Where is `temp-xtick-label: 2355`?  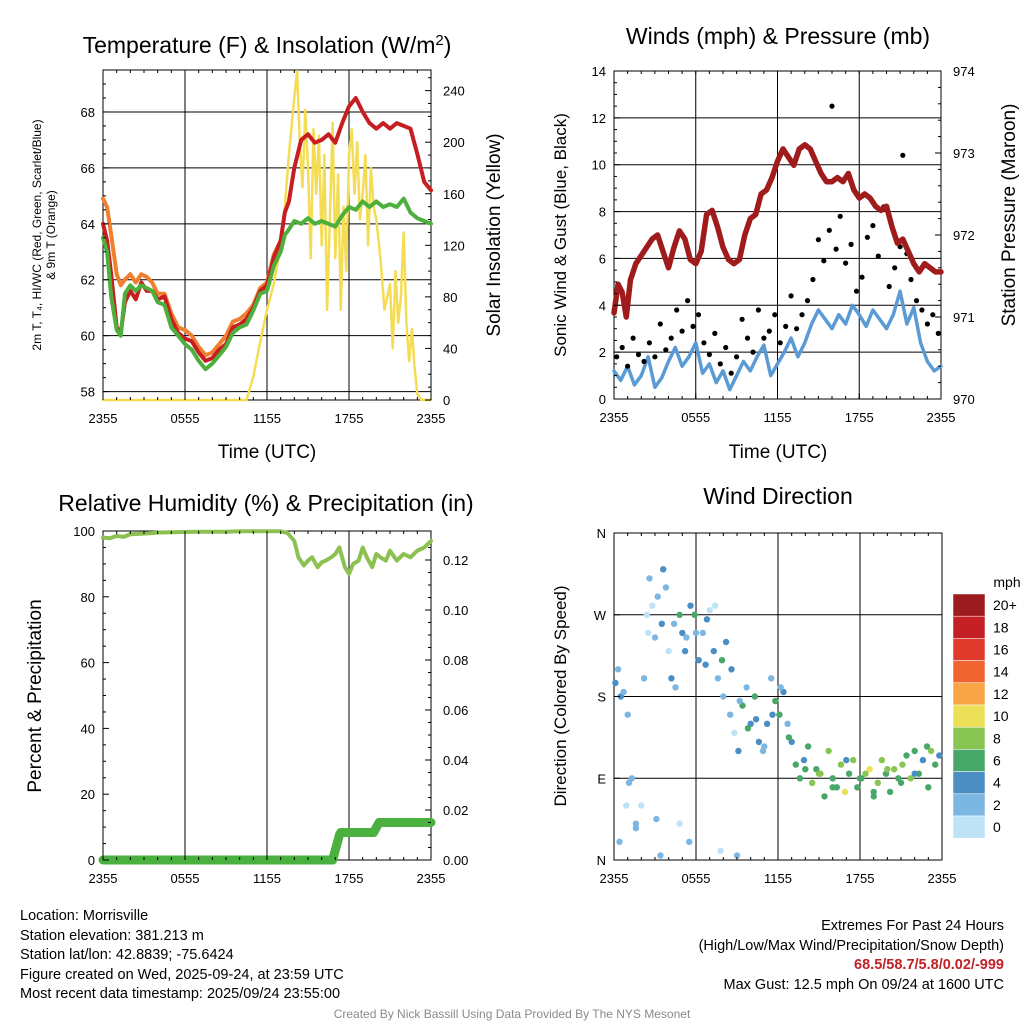
temp-xtick-label: 2355 is located at coordinates (103, 418).